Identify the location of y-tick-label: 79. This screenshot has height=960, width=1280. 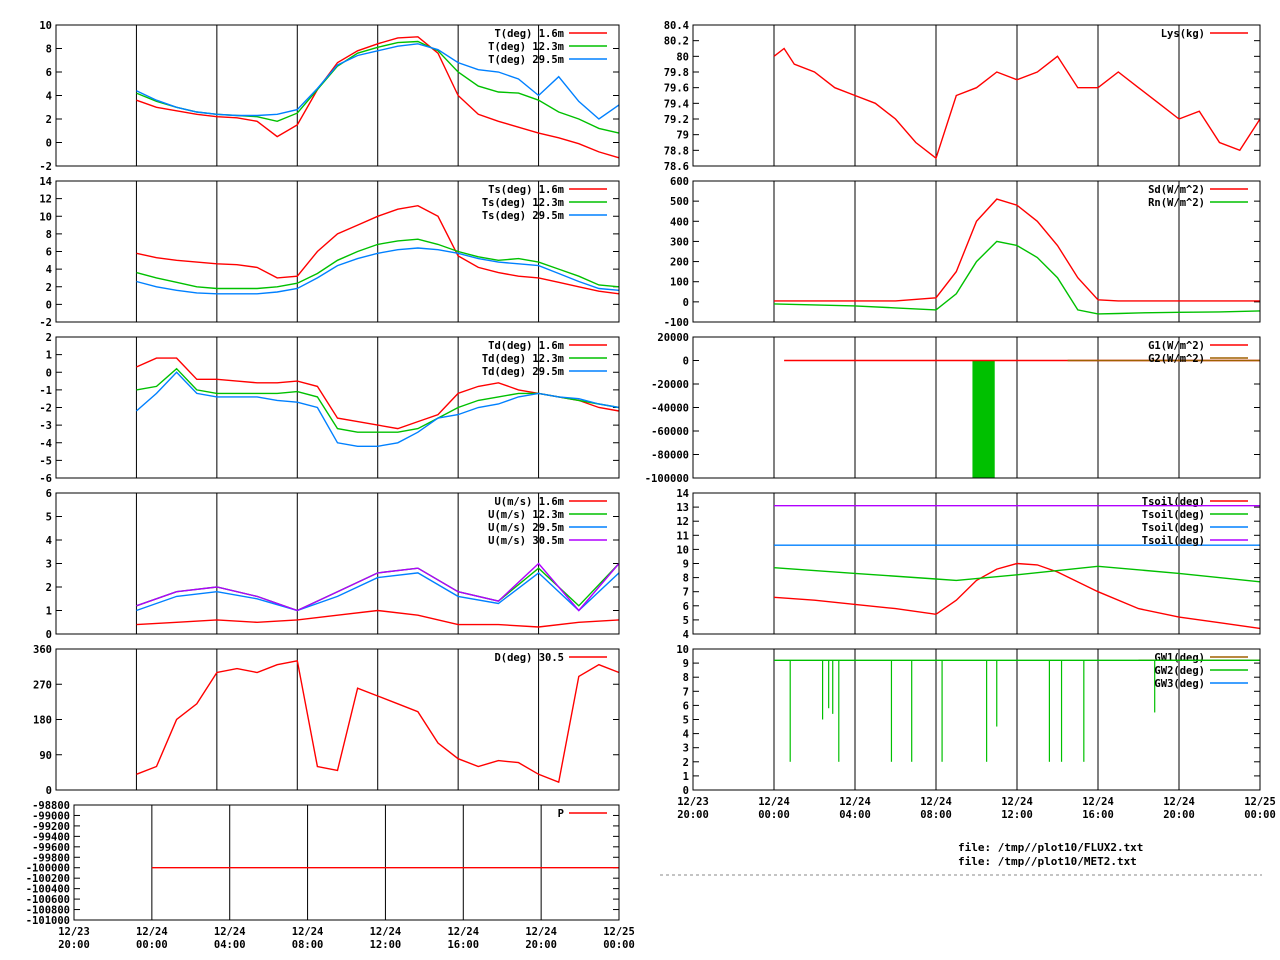
(682, 136).